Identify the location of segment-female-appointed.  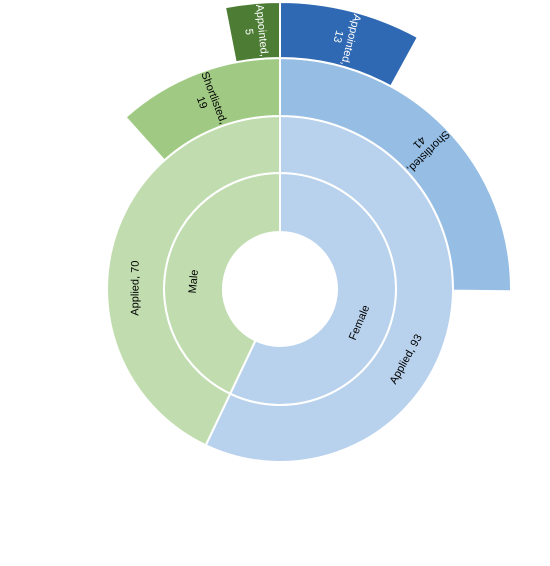
(349, 44).